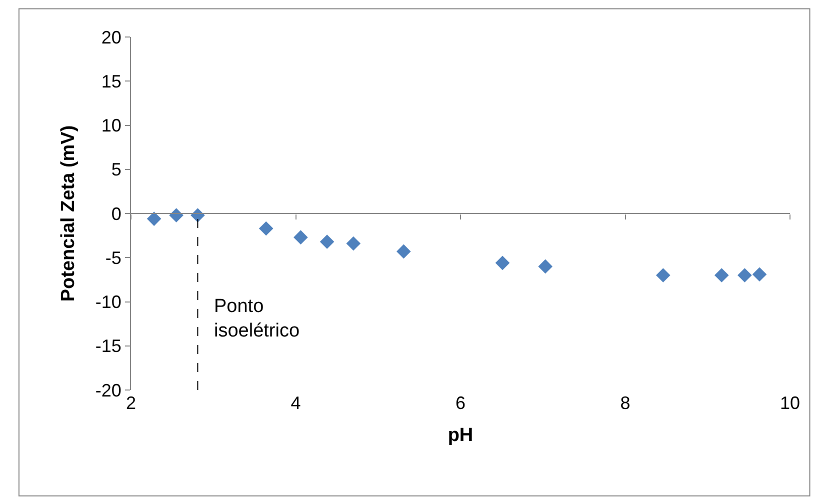  Describe the element at coordinates (295, 403) in the screenshot. I see `x-tick-label: 4` at that location.